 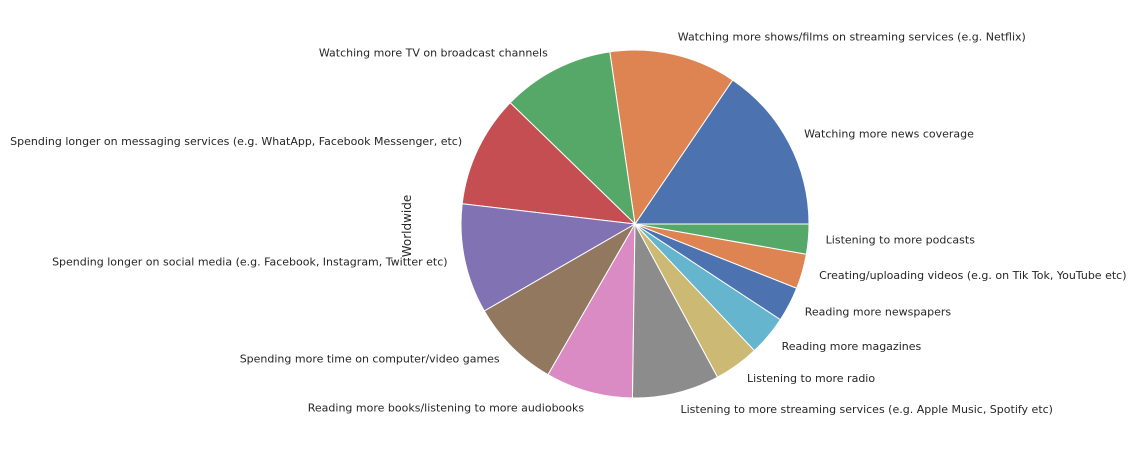 I want to click on pie-slice-reading-more-books-listening-to-more-aud, so click(x=591, y=310).